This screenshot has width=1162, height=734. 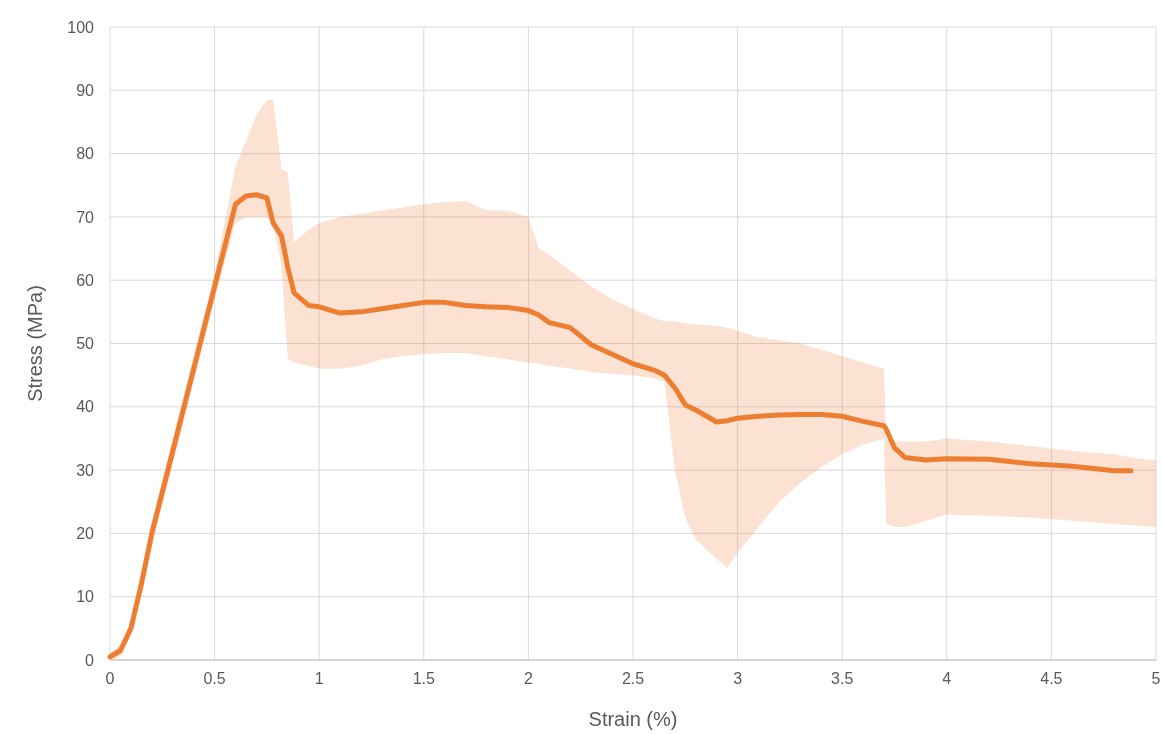 I want to click on y-tick-label: 20, so click(x=85, y=533).